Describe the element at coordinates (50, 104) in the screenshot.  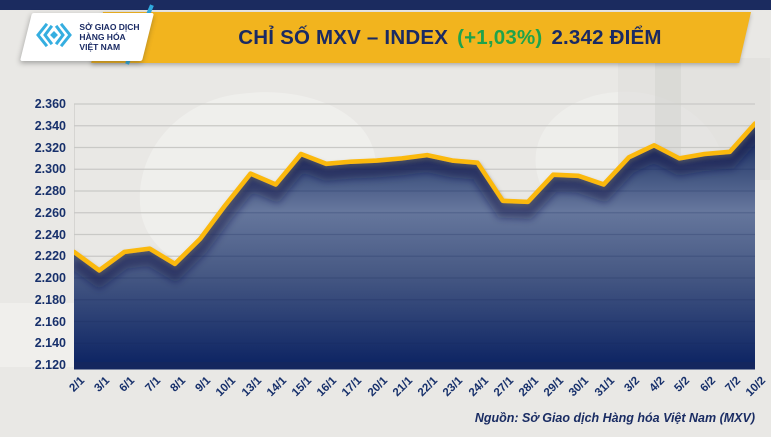
I see `y-axis-label: 2.360` at that location.